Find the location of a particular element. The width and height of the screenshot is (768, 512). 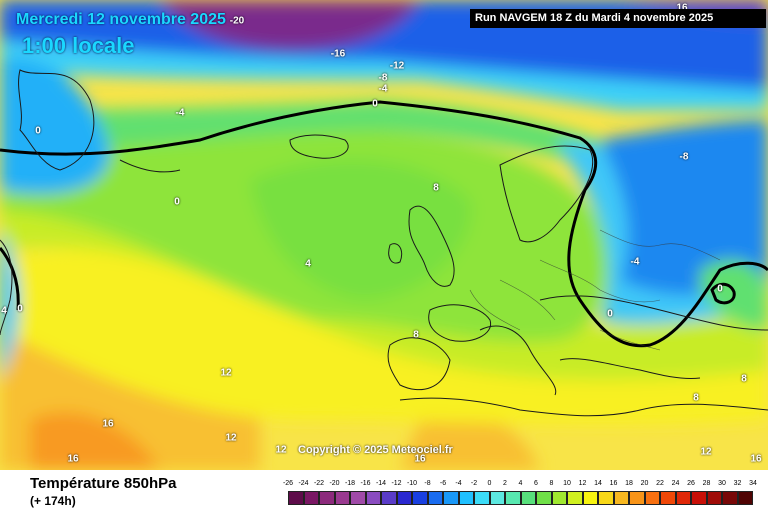

zero-degree-isotherm-west is located at coordinates (10, 279).